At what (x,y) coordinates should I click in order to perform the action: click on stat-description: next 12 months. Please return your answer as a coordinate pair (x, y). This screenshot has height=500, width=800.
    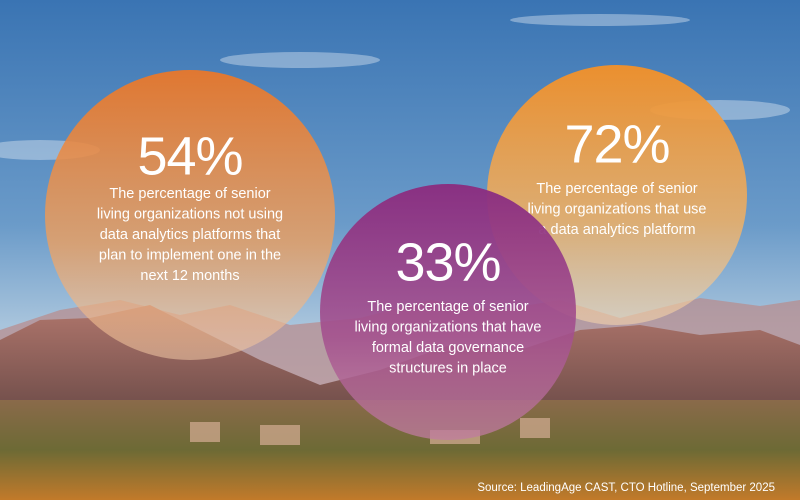
    Looking at the image, I should click on (189, 276).